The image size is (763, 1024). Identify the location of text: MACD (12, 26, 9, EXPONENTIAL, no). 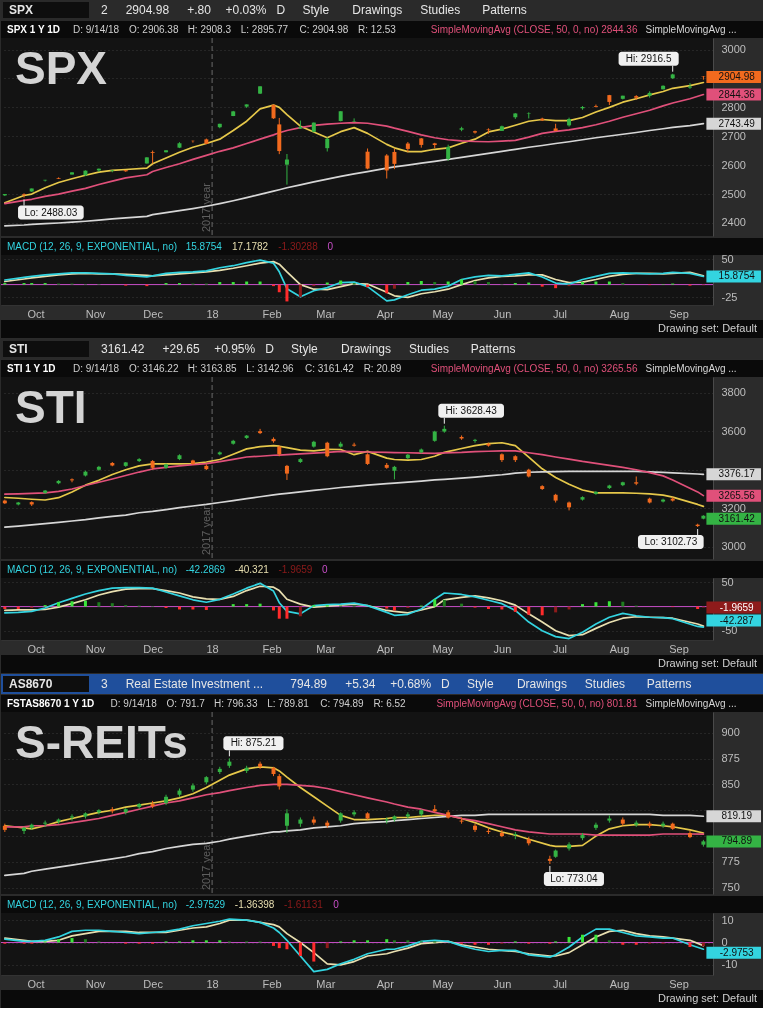
(92, 246).